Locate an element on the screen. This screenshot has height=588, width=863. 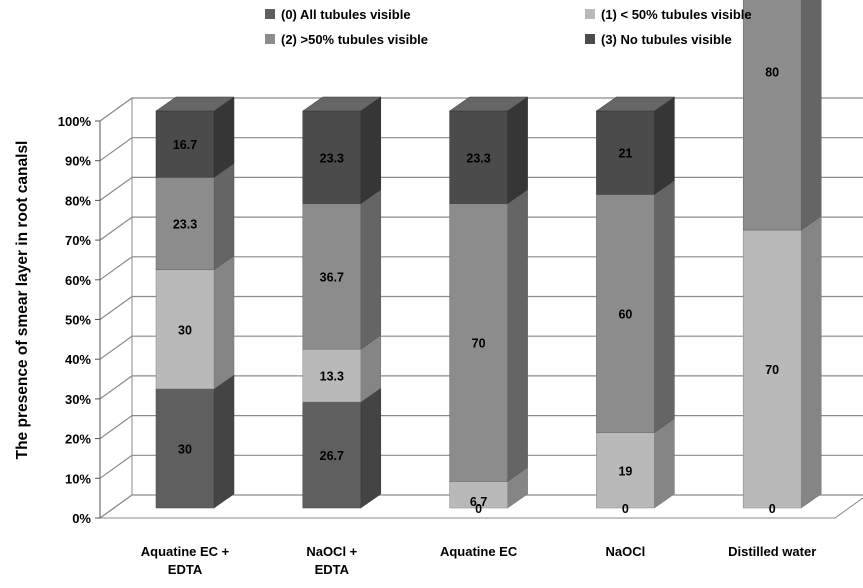
data-label: 26.7 is located at coordinates (332, 456).